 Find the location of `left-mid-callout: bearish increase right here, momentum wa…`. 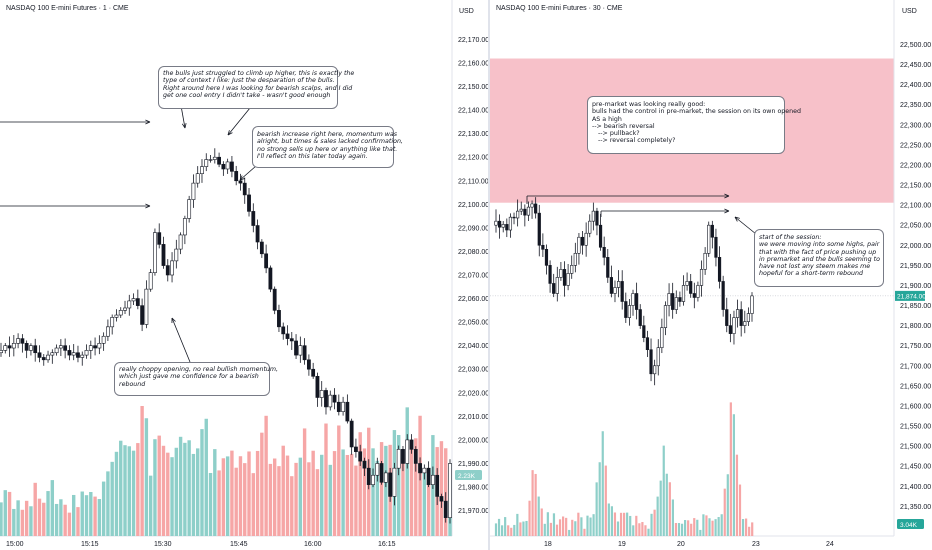

left-mid-callout: bearish increase right here, momentum wa… is located at coordinates (327, 147).